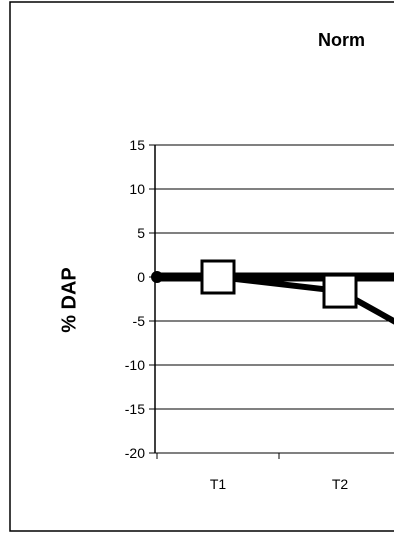  Describe the element at coordinates (135, 453) in the screenshot. I see `y-tick-label: -20` at that location.